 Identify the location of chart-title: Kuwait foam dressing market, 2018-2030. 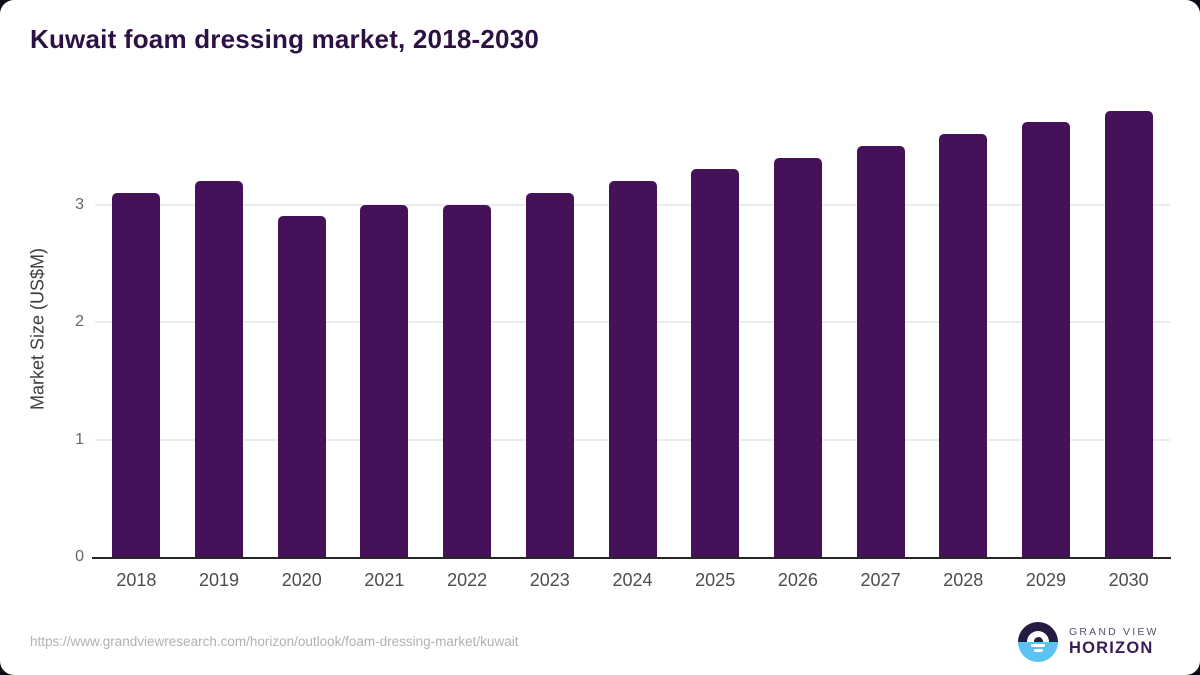
(285, 39).